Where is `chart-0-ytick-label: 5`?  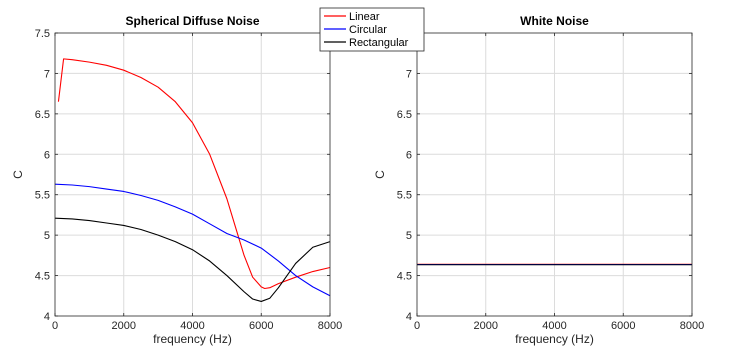 chart-0-ytick-label: 5 is located at coordinates (47, 236).